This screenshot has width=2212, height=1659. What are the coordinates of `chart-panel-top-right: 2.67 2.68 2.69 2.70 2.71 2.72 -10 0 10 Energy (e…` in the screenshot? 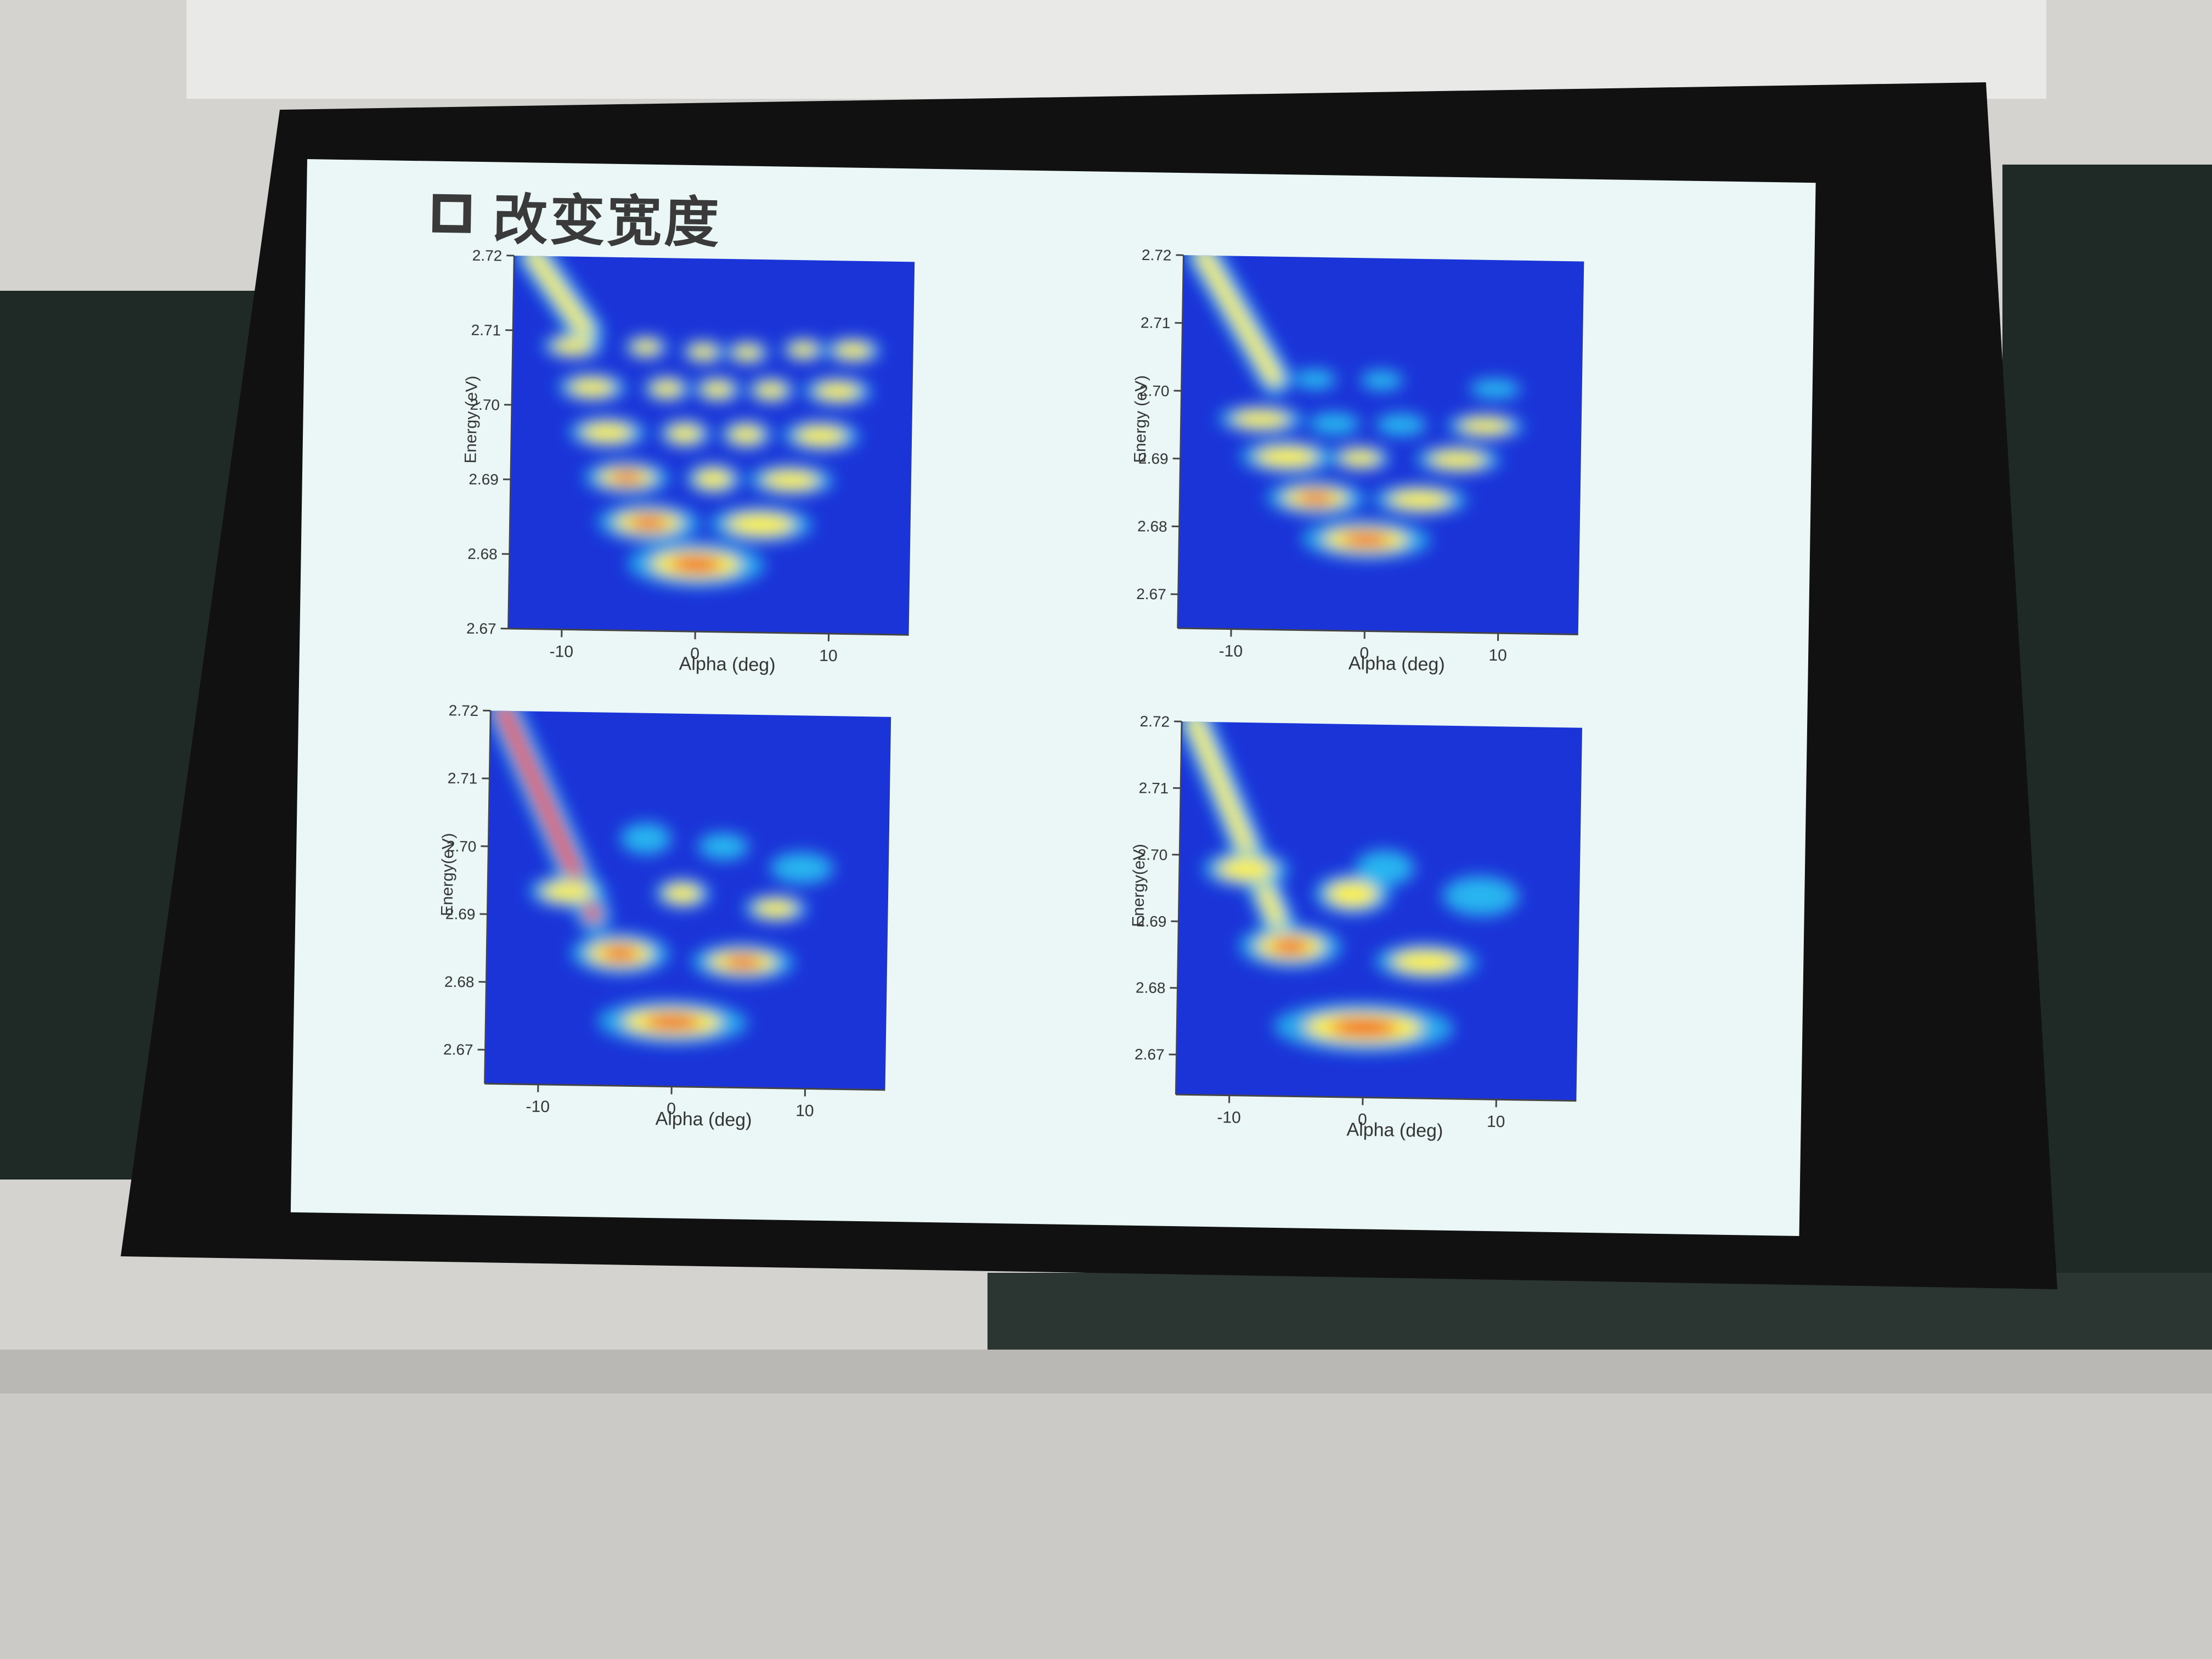 It's located at (1383, 472).